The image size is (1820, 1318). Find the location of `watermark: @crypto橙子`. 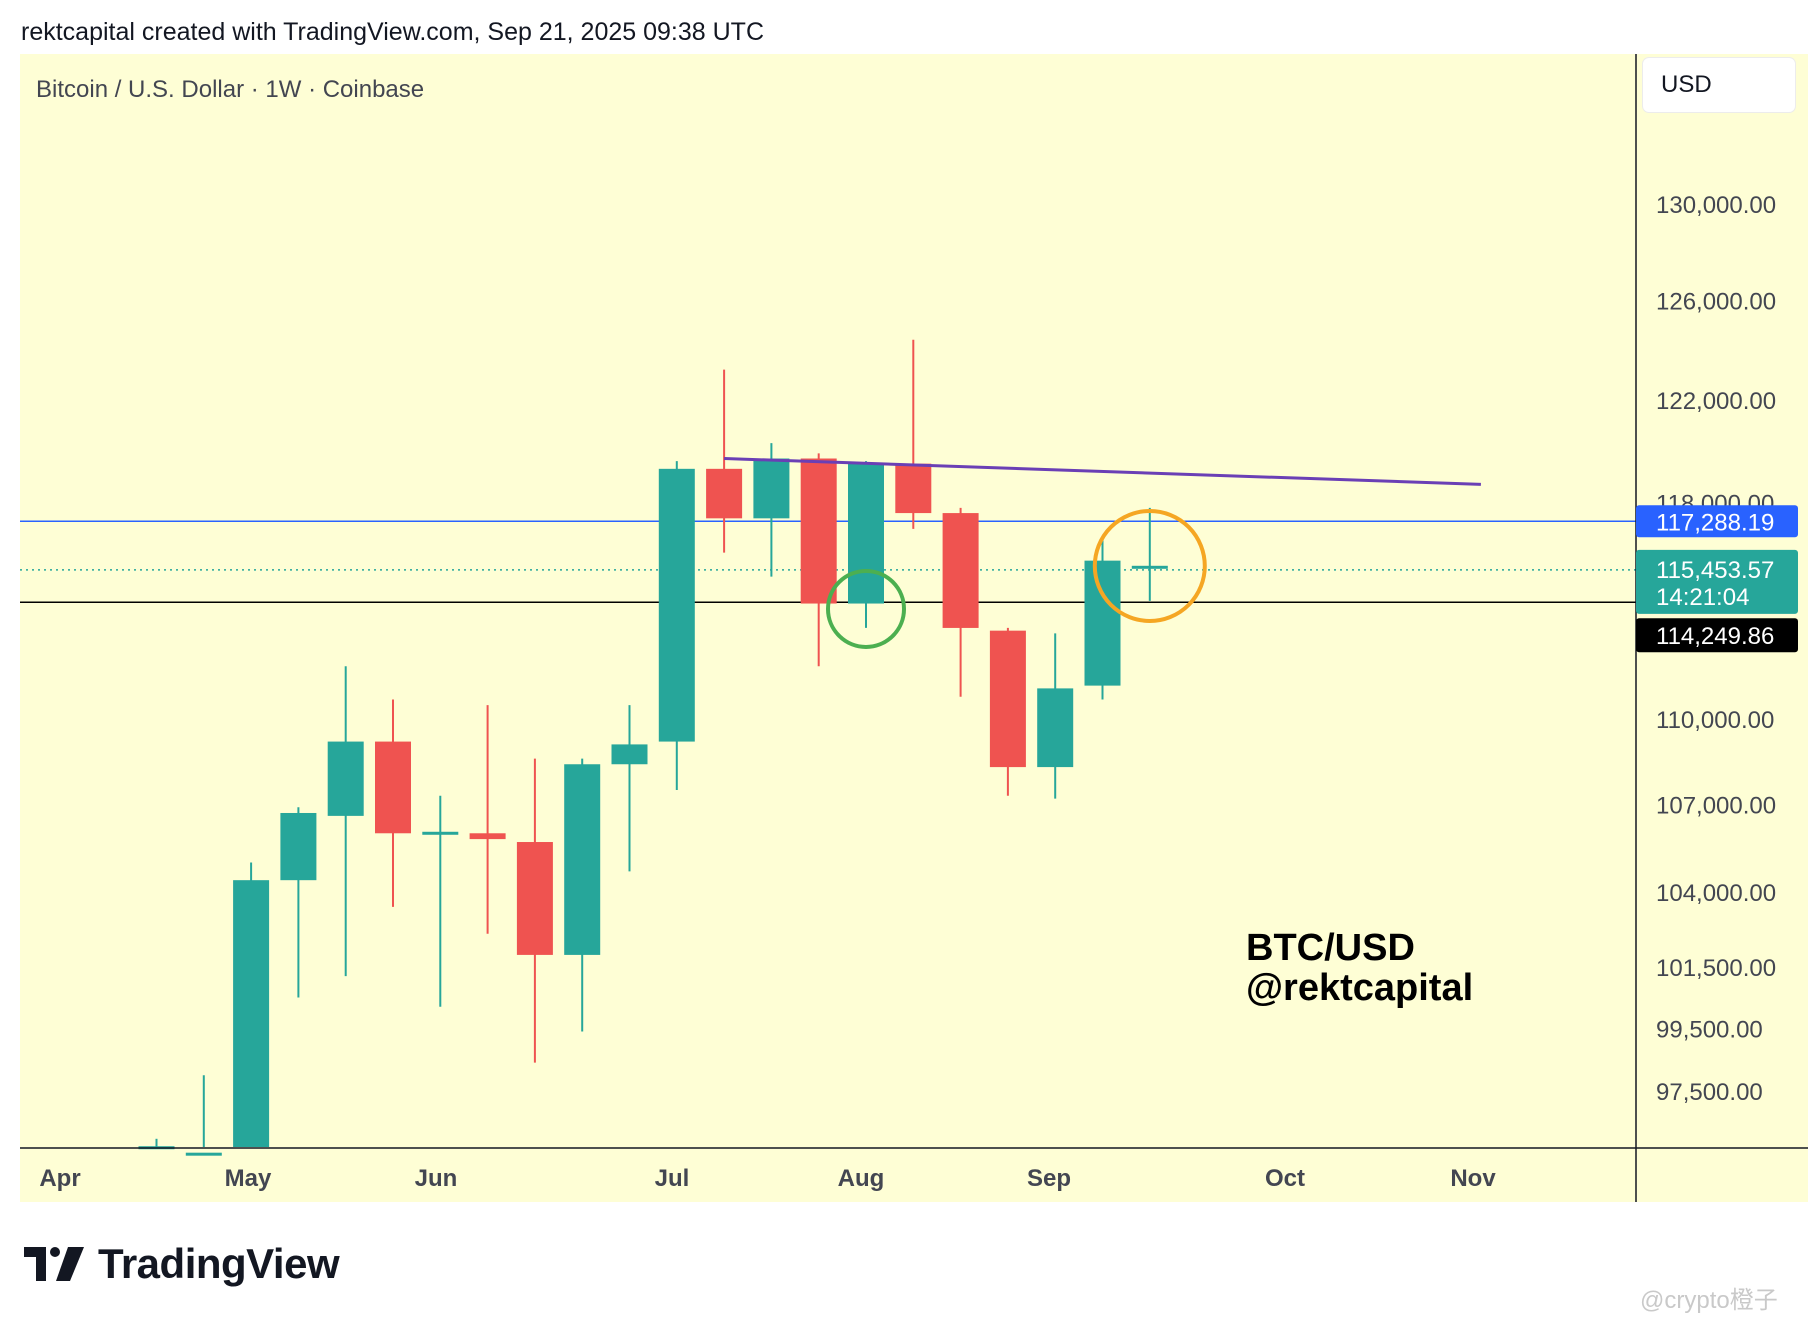

watermark: @crypto橙子 is located at coordinates (1709, 1300).